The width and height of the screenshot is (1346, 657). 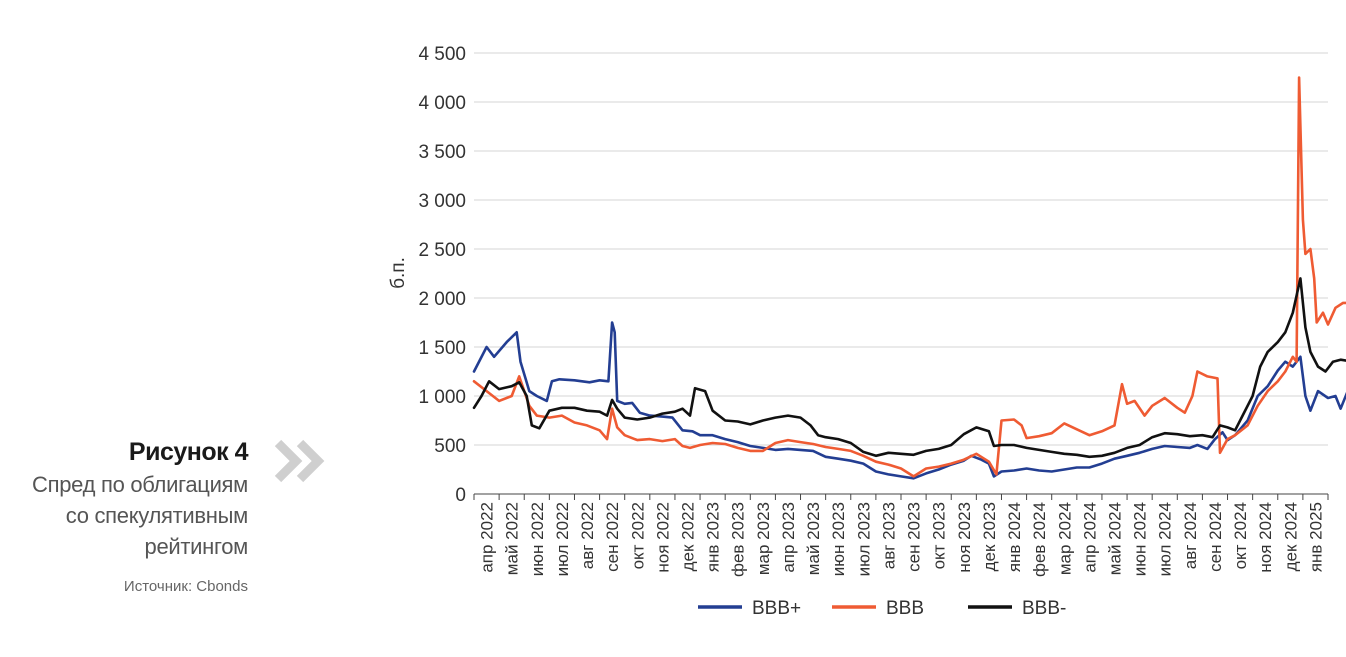 What do you see at coordinates (989, 536) in the screenshot?
I see `x-tick-label: дек 2023` at bounding box center [989, 536].